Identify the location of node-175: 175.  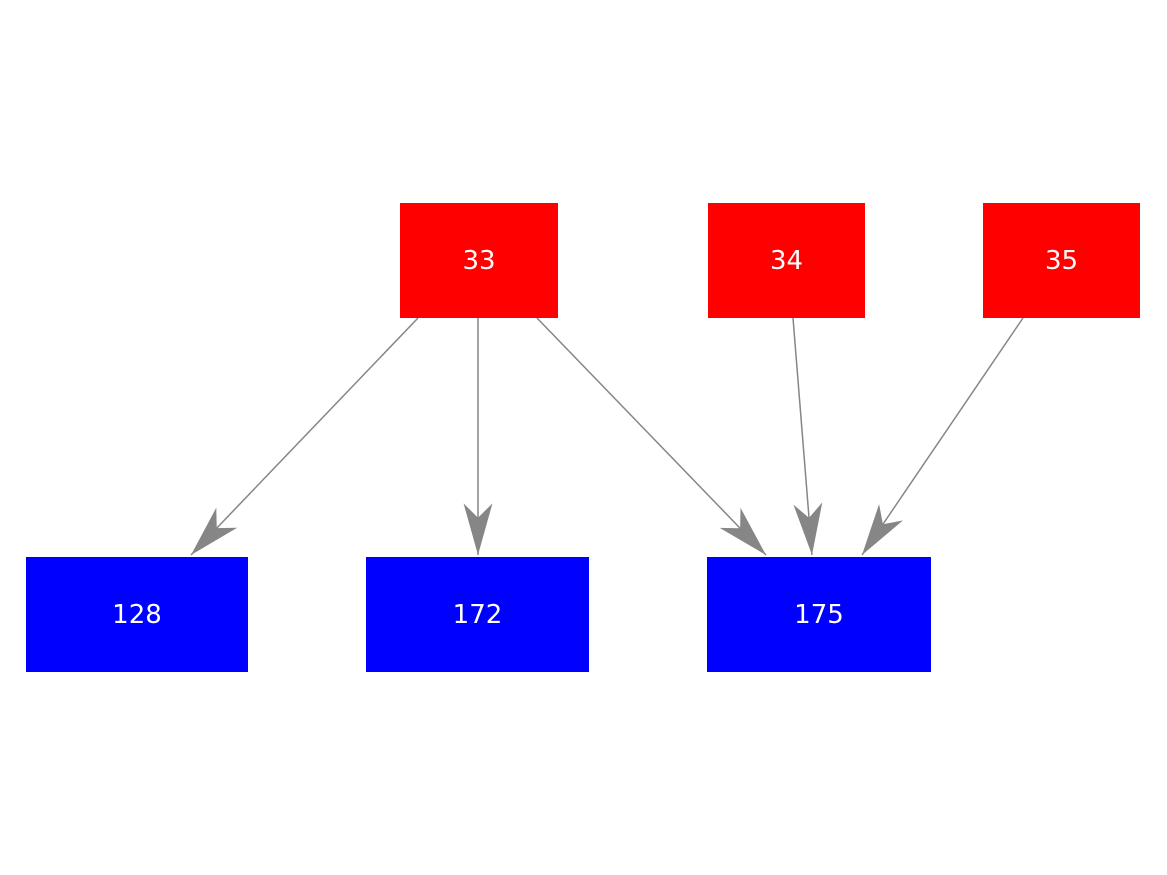
(819, 614).